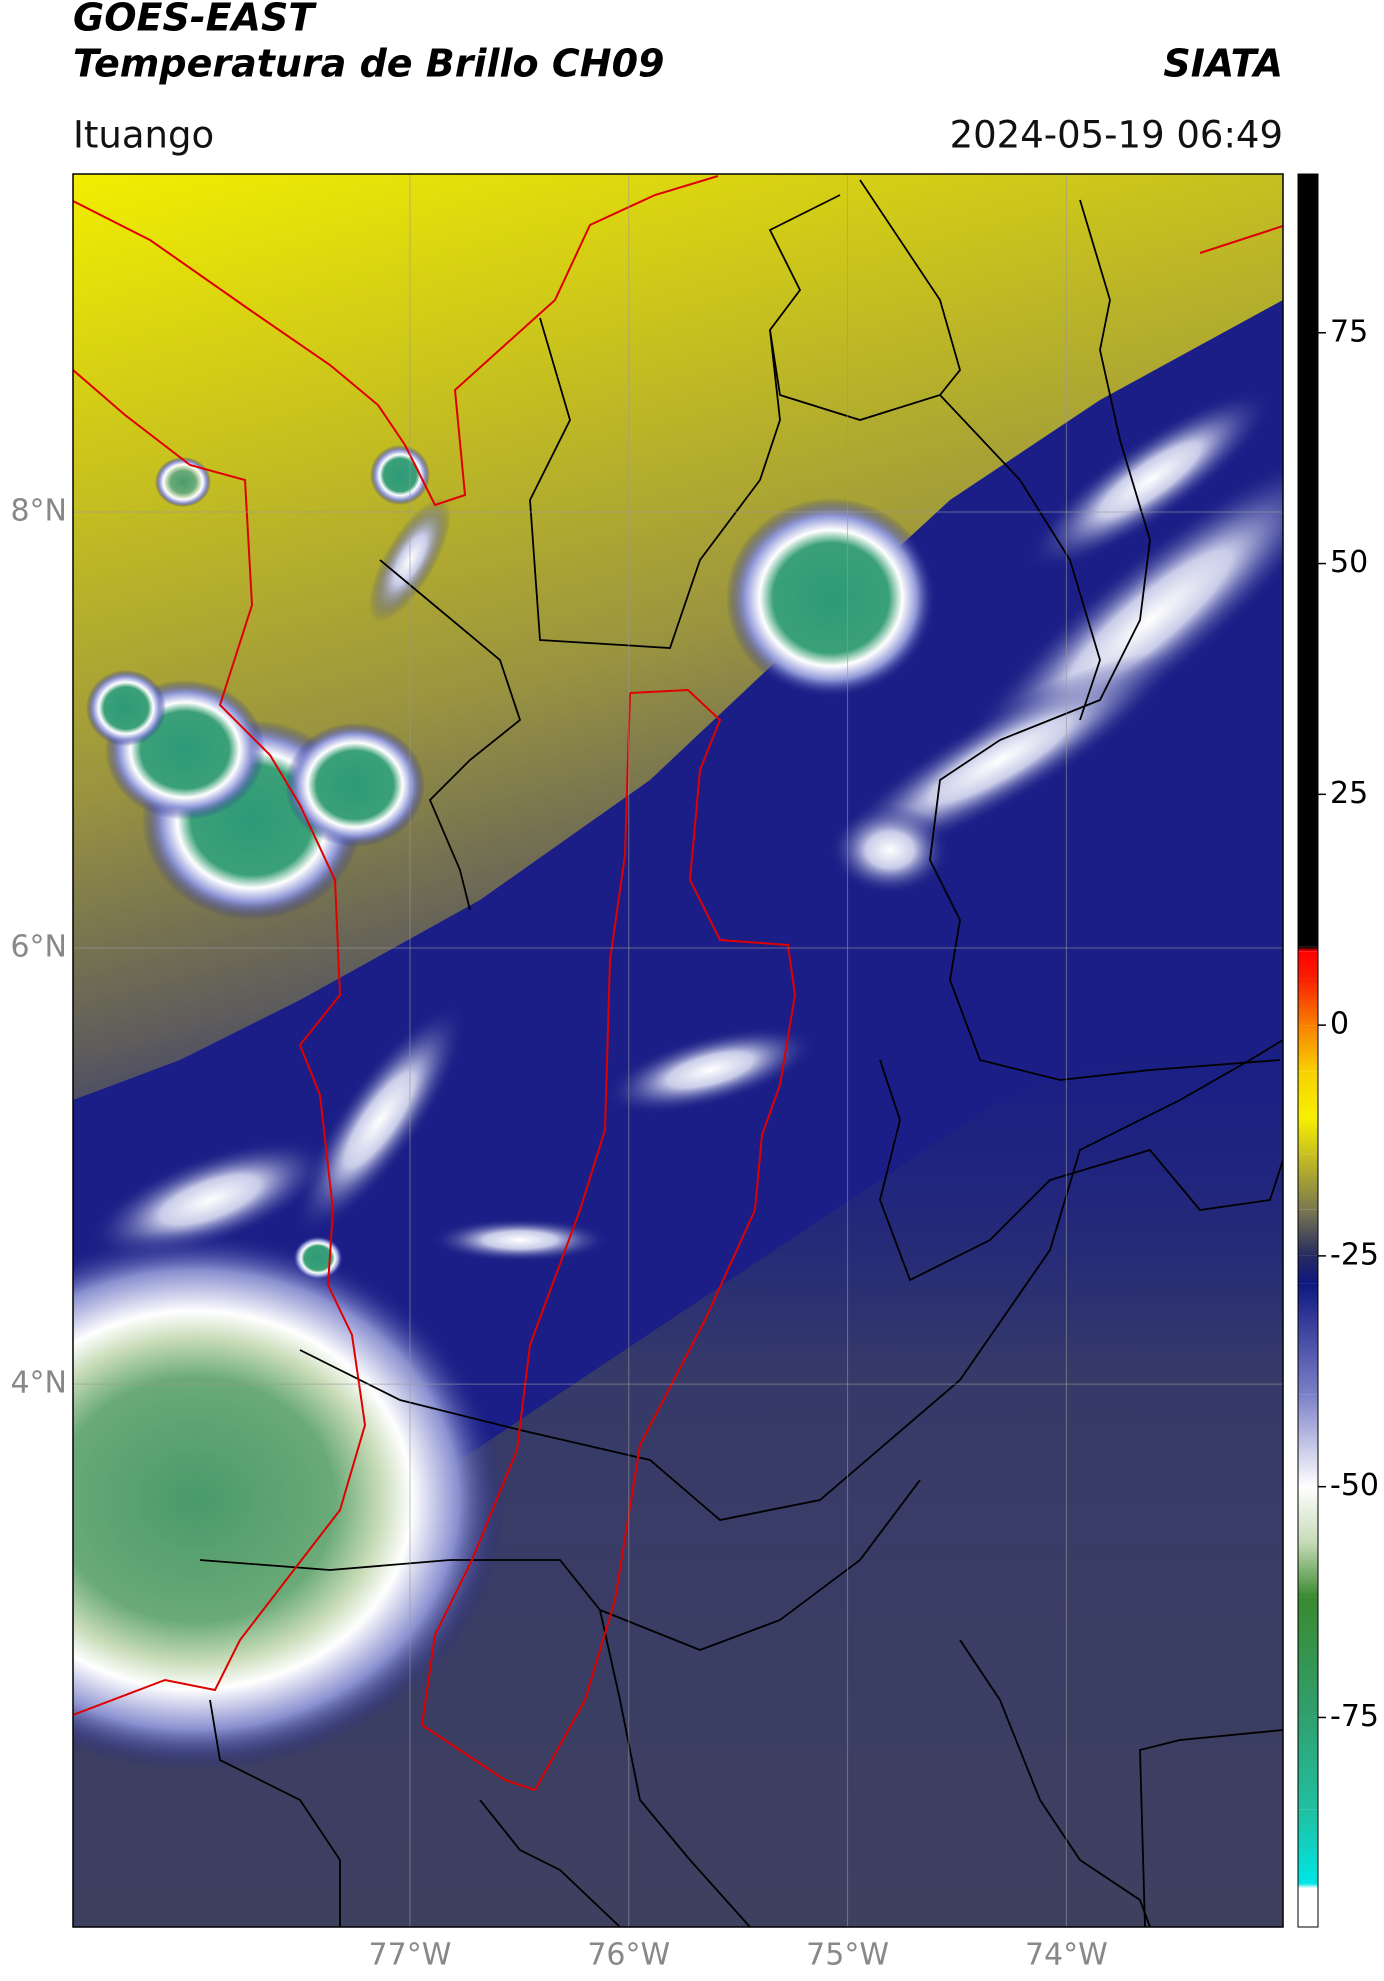 Image resolution: width=1384 pixels, height=1981 pixels. What do you see at coordinates (1354, 1716) in the screenshot?
I see `colorbar-tick-label: -75` at bounding box center [1354, 1716].